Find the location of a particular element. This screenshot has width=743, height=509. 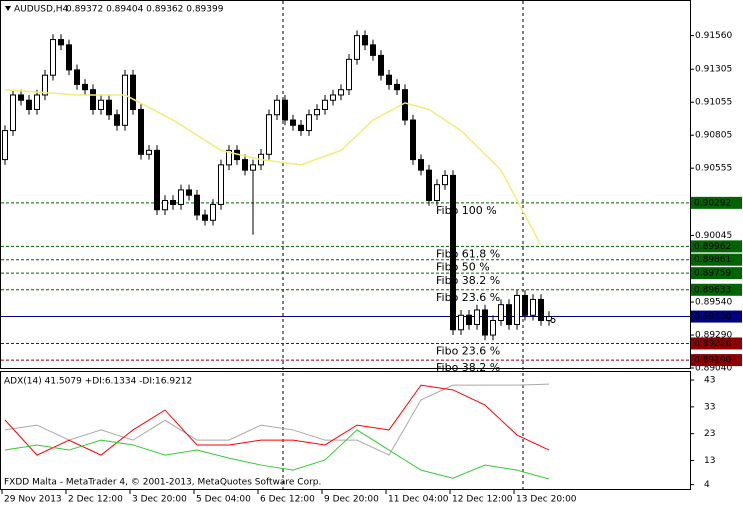

y-tick-label: 13 is located at coordinates (709, 461).